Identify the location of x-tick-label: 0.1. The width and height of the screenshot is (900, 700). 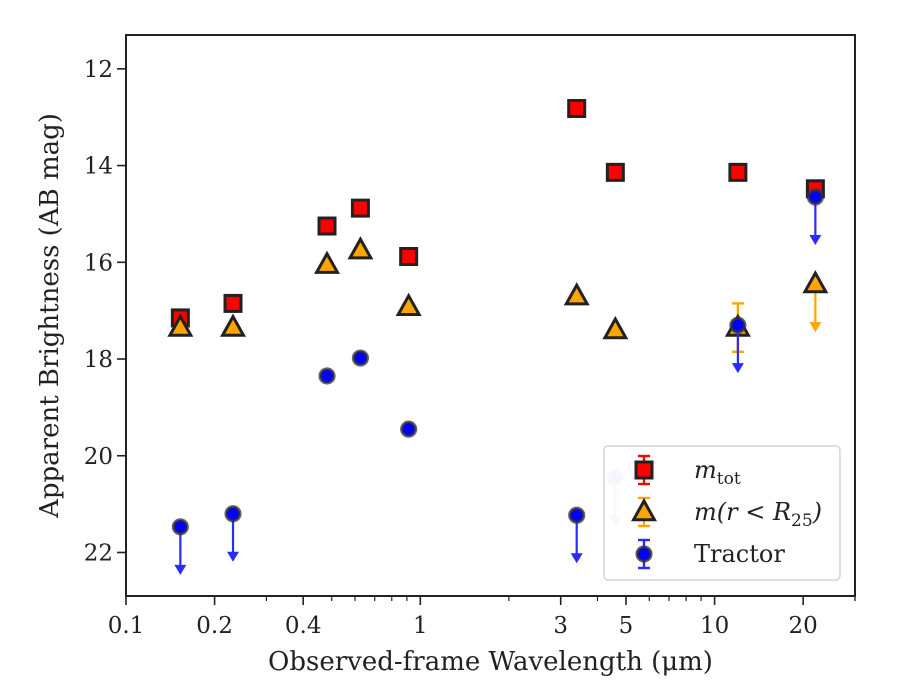
(126, 626).